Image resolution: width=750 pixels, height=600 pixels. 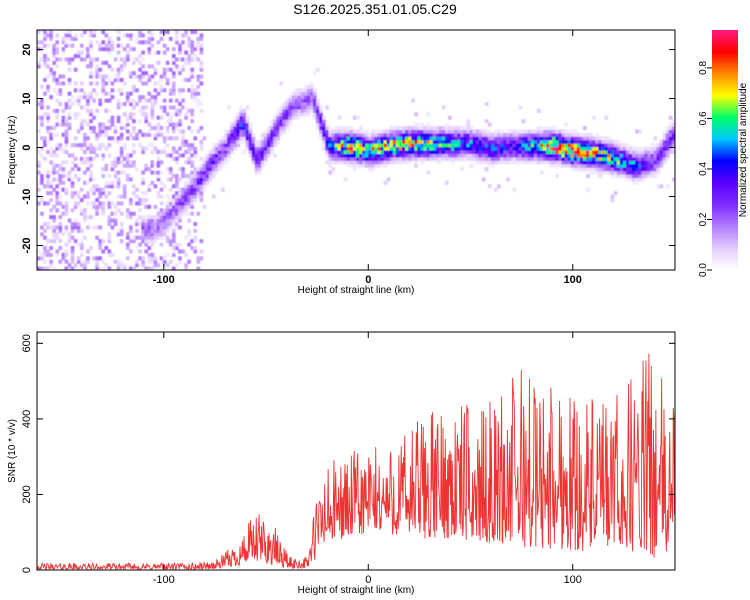 I want to click on heatmap-cell-1912, so click(x=345, y=131).